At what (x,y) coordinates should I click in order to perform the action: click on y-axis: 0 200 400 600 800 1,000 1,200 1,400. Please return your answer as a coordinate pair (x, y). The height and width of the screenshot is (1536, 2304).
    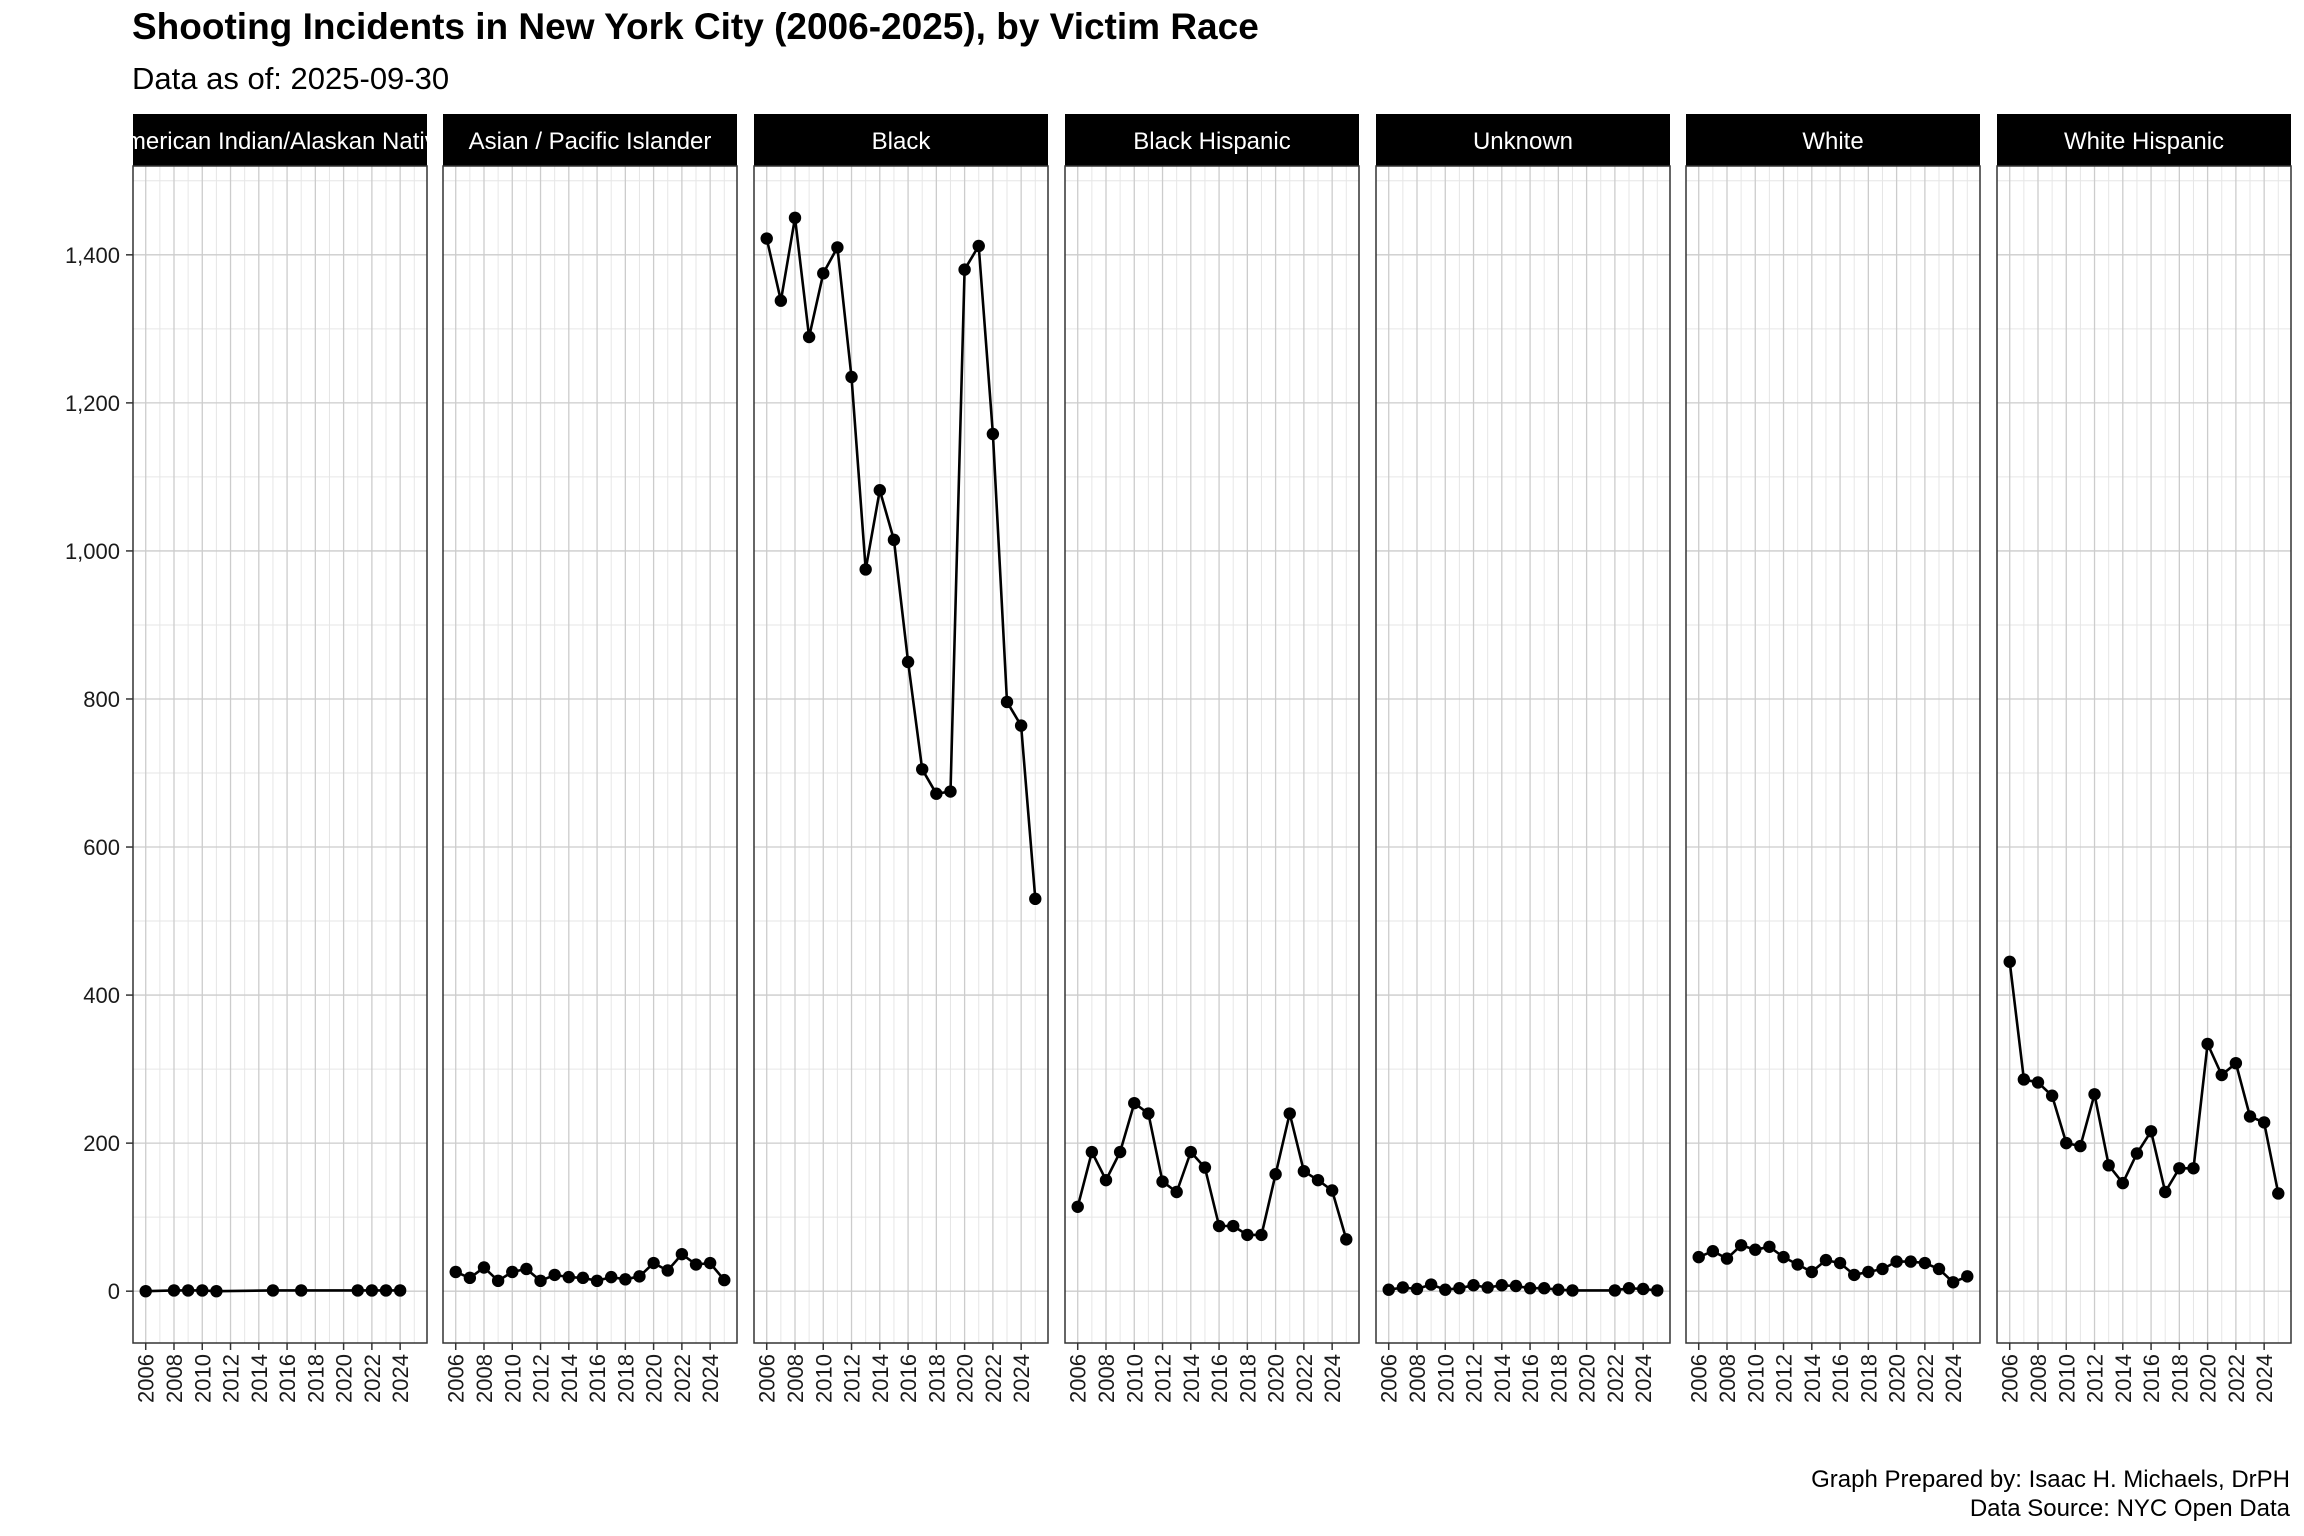
    Looking at the image, I should click on (99, 773).